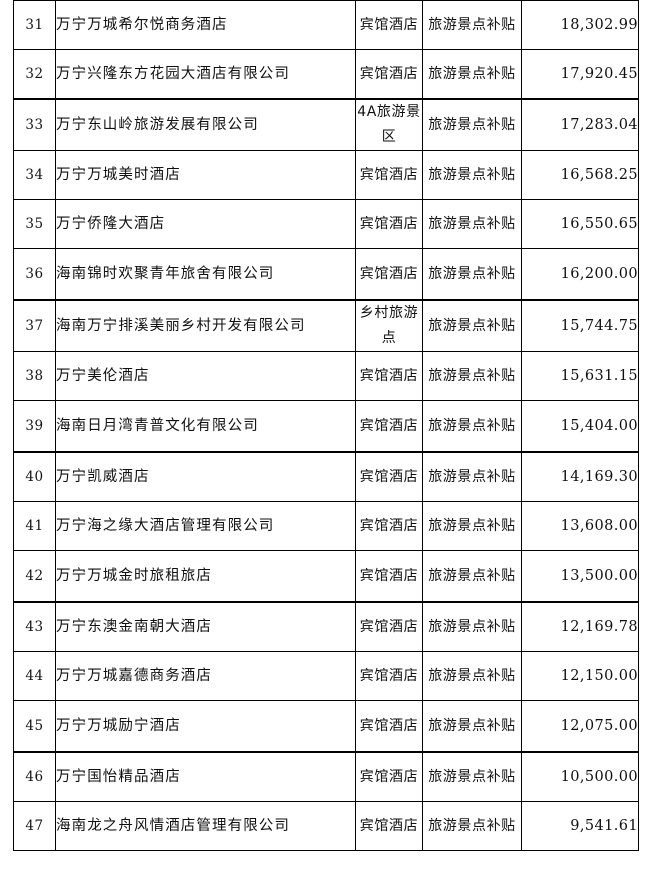  Describe the element at coordinates (205, 274) in the screenshot. I see `row-name-cell: 海南锦时欢聚青年旅舍有限公司` at that location.